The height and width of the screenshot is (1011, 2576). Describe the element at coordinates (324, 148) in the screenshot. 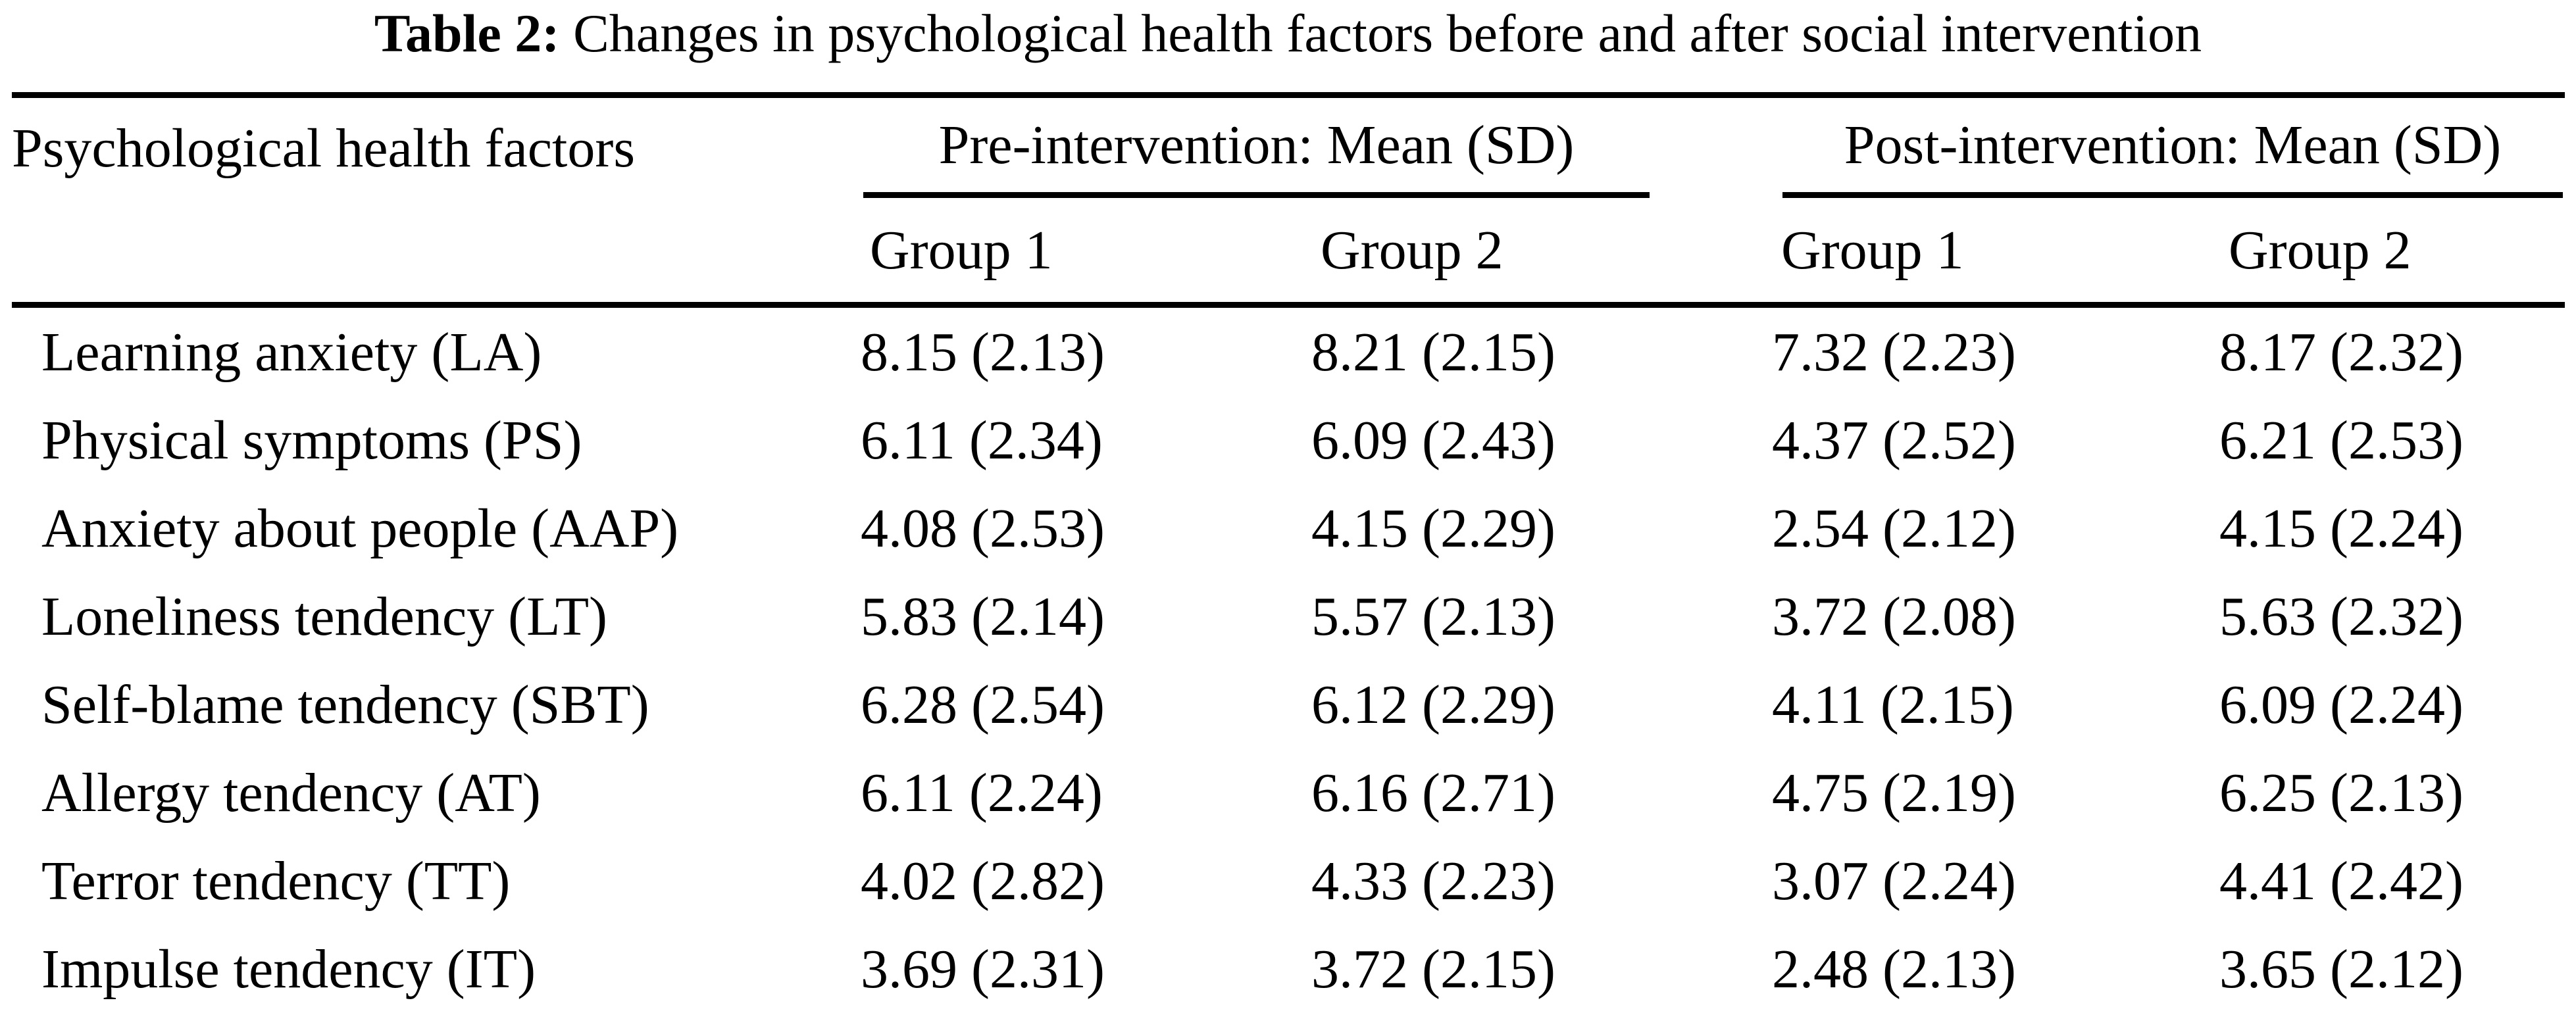

I see `factor-column-header-label: Psychological health factors` at that location.